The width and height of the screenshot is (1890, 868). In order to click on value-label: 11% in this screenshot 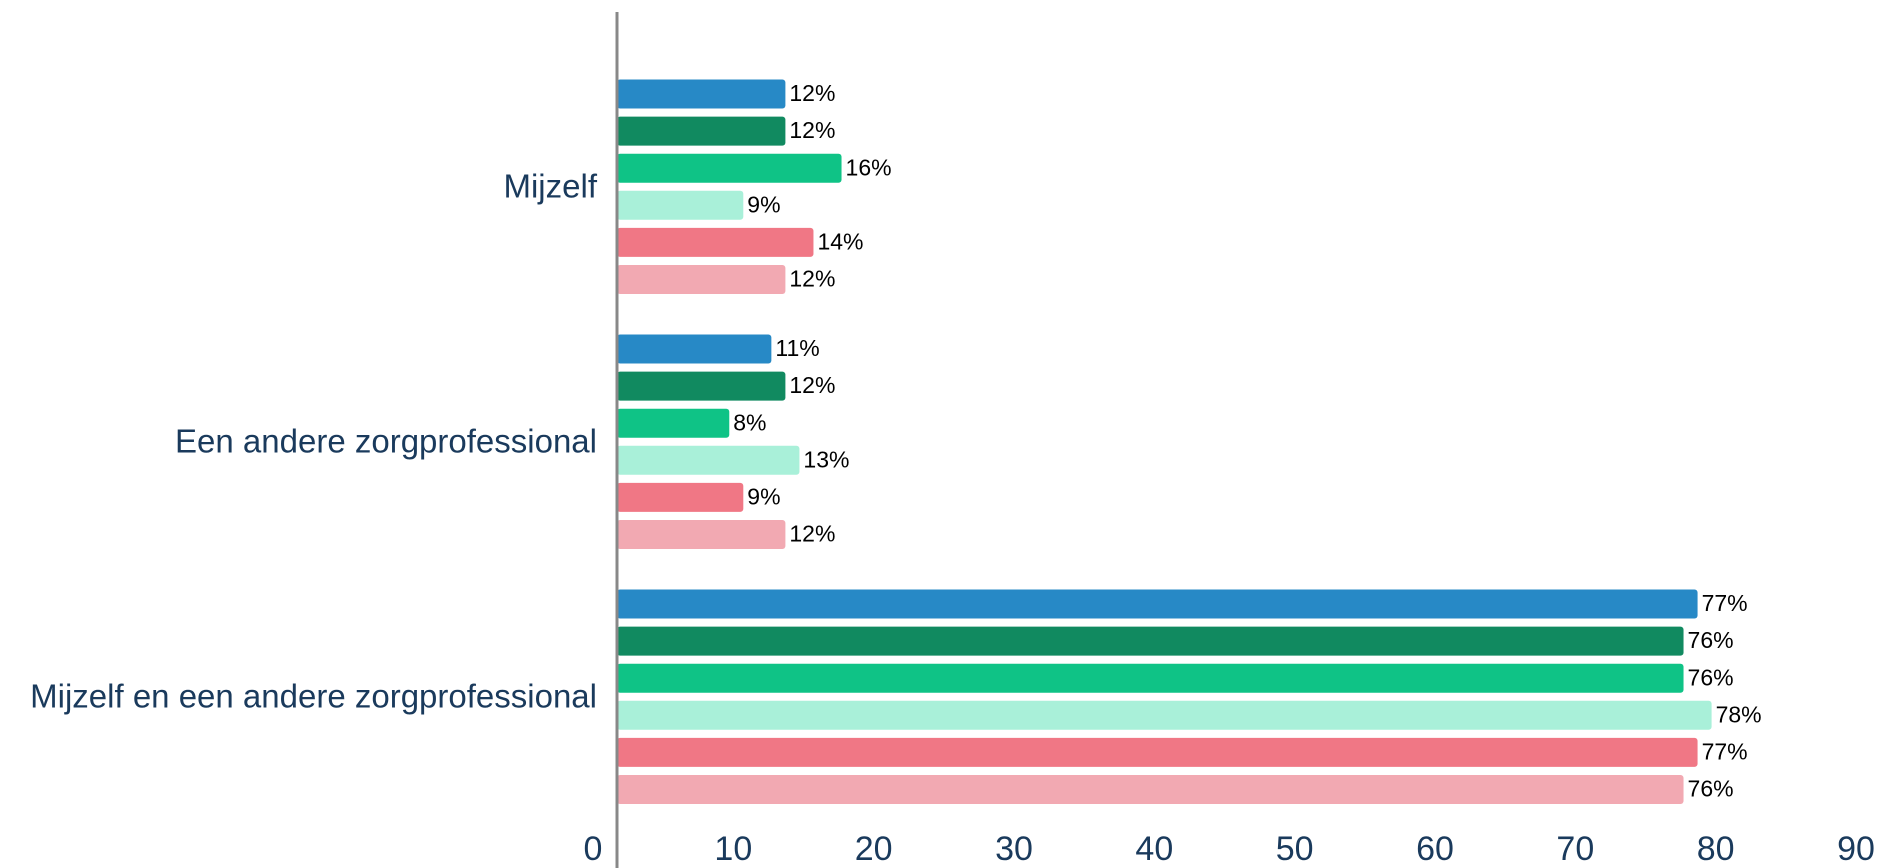, I will do `click(797, 348)`.